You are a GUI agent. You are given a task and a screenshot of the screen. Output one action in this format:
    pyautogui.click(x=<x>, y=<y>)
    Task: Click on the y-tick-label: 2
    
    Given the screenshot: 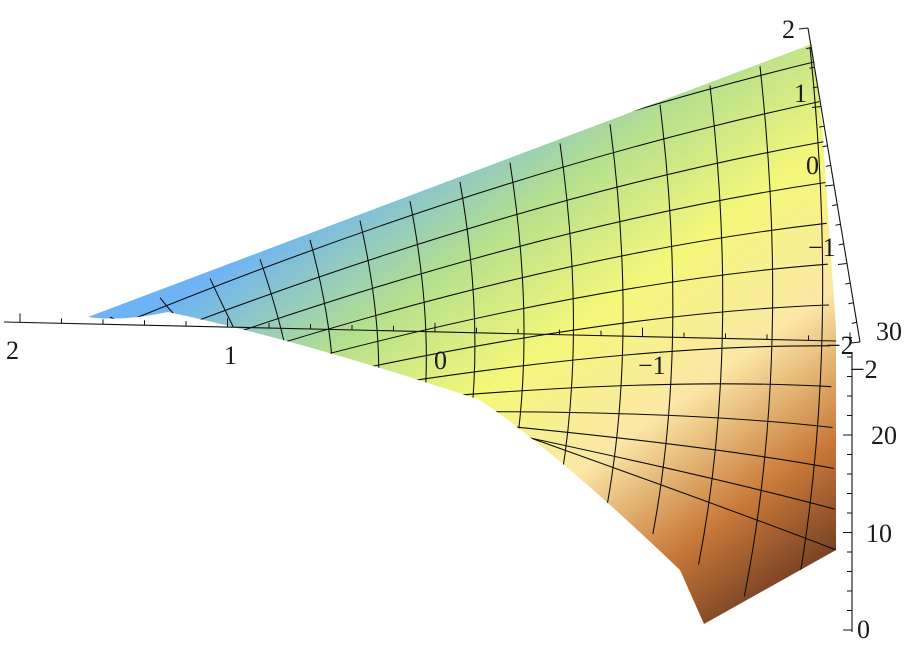 What is the action you would take?
    pyautogui.click(x=788, y=29)
    